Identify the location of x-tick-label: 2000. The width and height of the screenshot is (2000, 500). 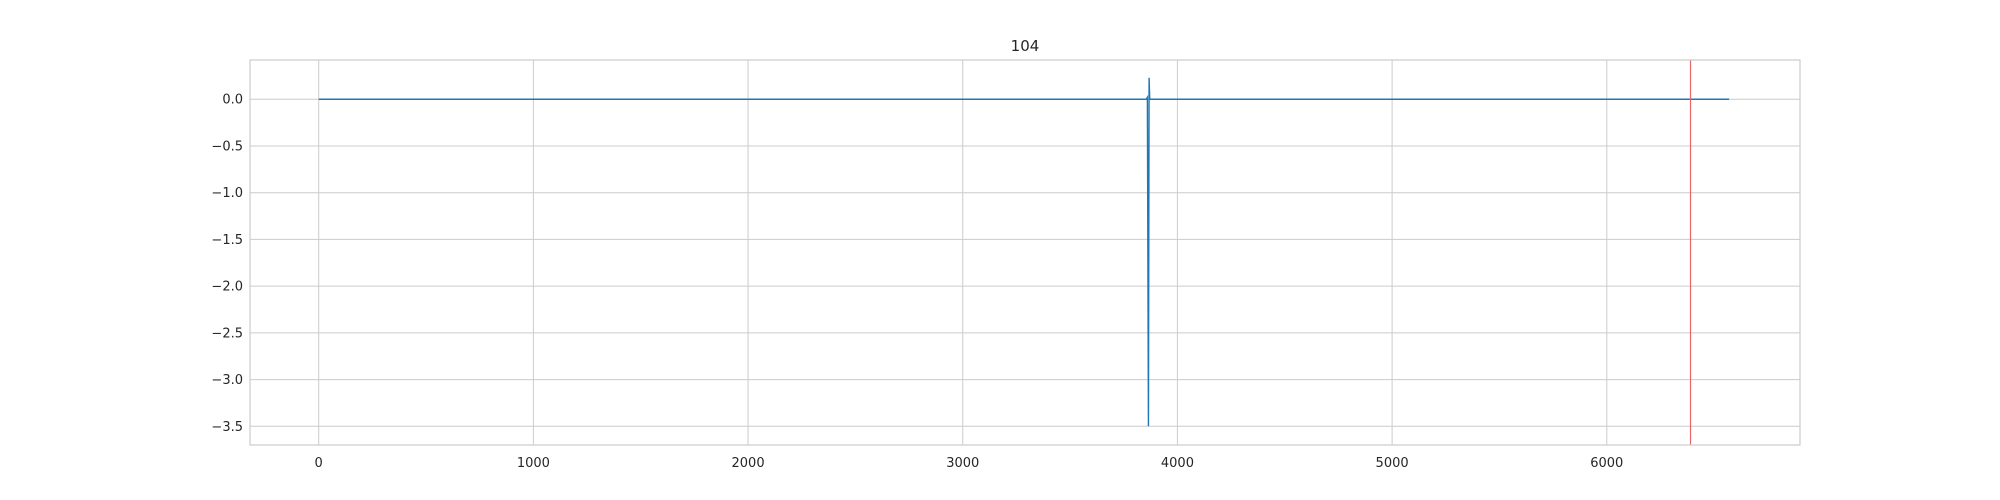
(748, 463).